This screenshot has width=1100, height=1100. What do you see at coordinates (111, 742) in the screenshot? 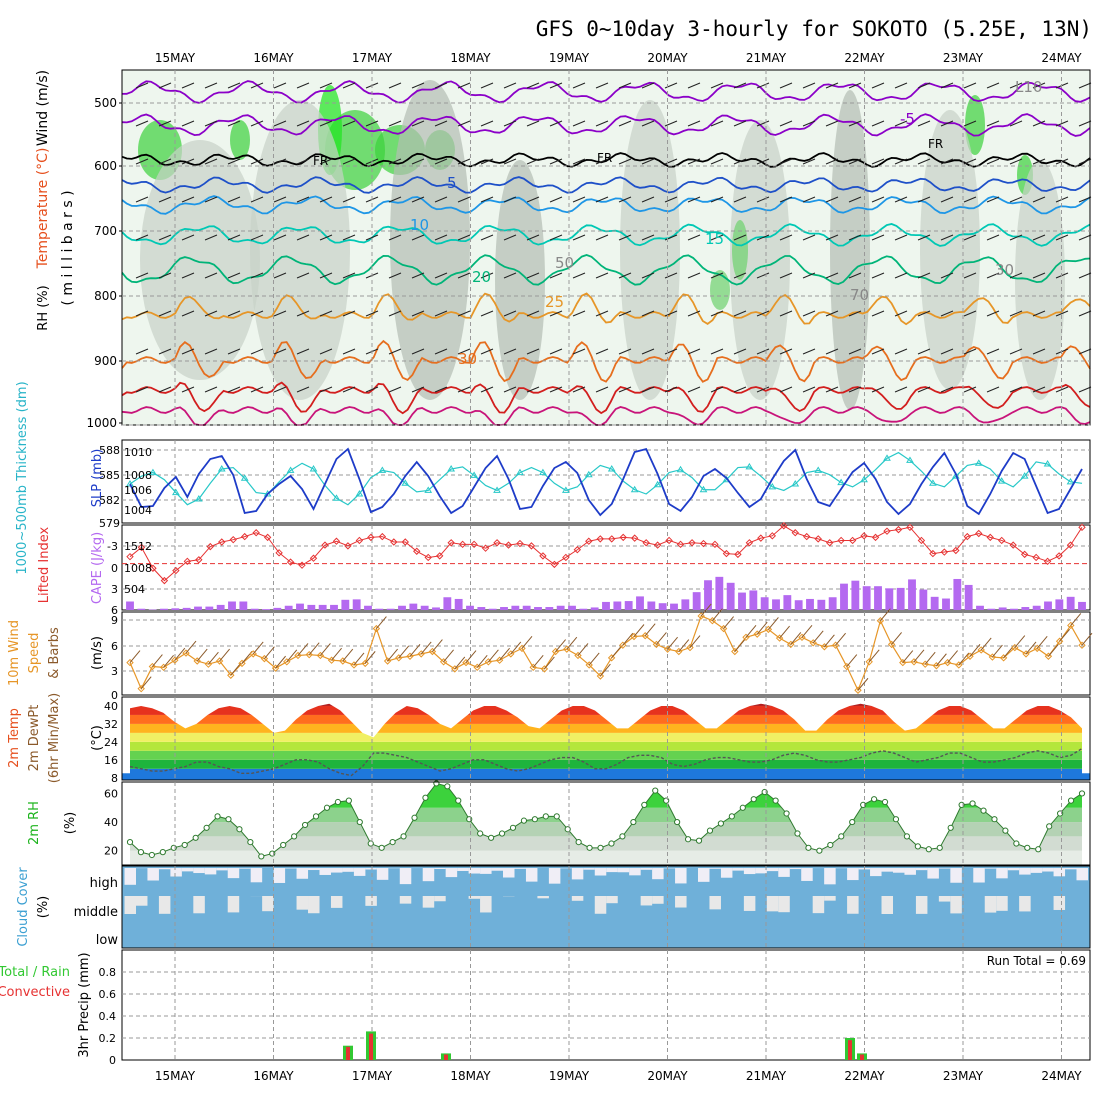
I see `temp-tick-label: 24` at bounding box center [111, 742].